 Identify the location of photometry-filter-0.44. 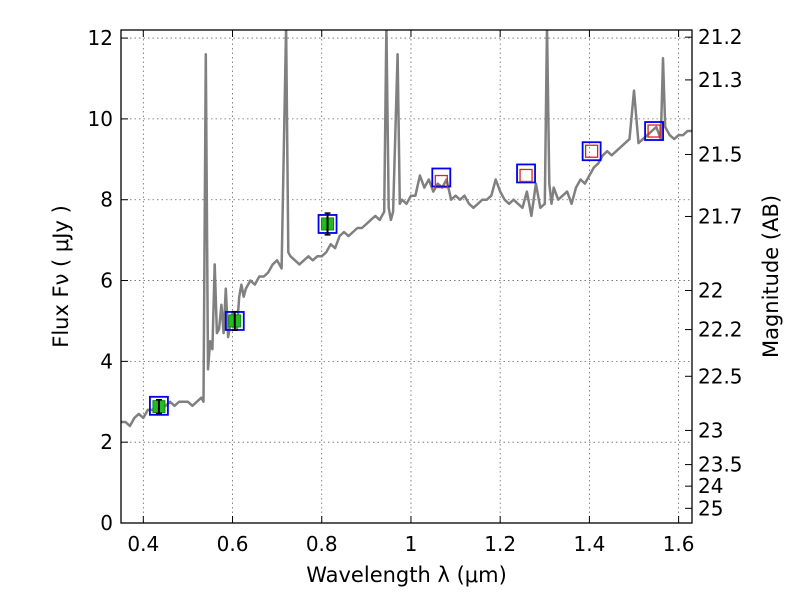
(159, 405).